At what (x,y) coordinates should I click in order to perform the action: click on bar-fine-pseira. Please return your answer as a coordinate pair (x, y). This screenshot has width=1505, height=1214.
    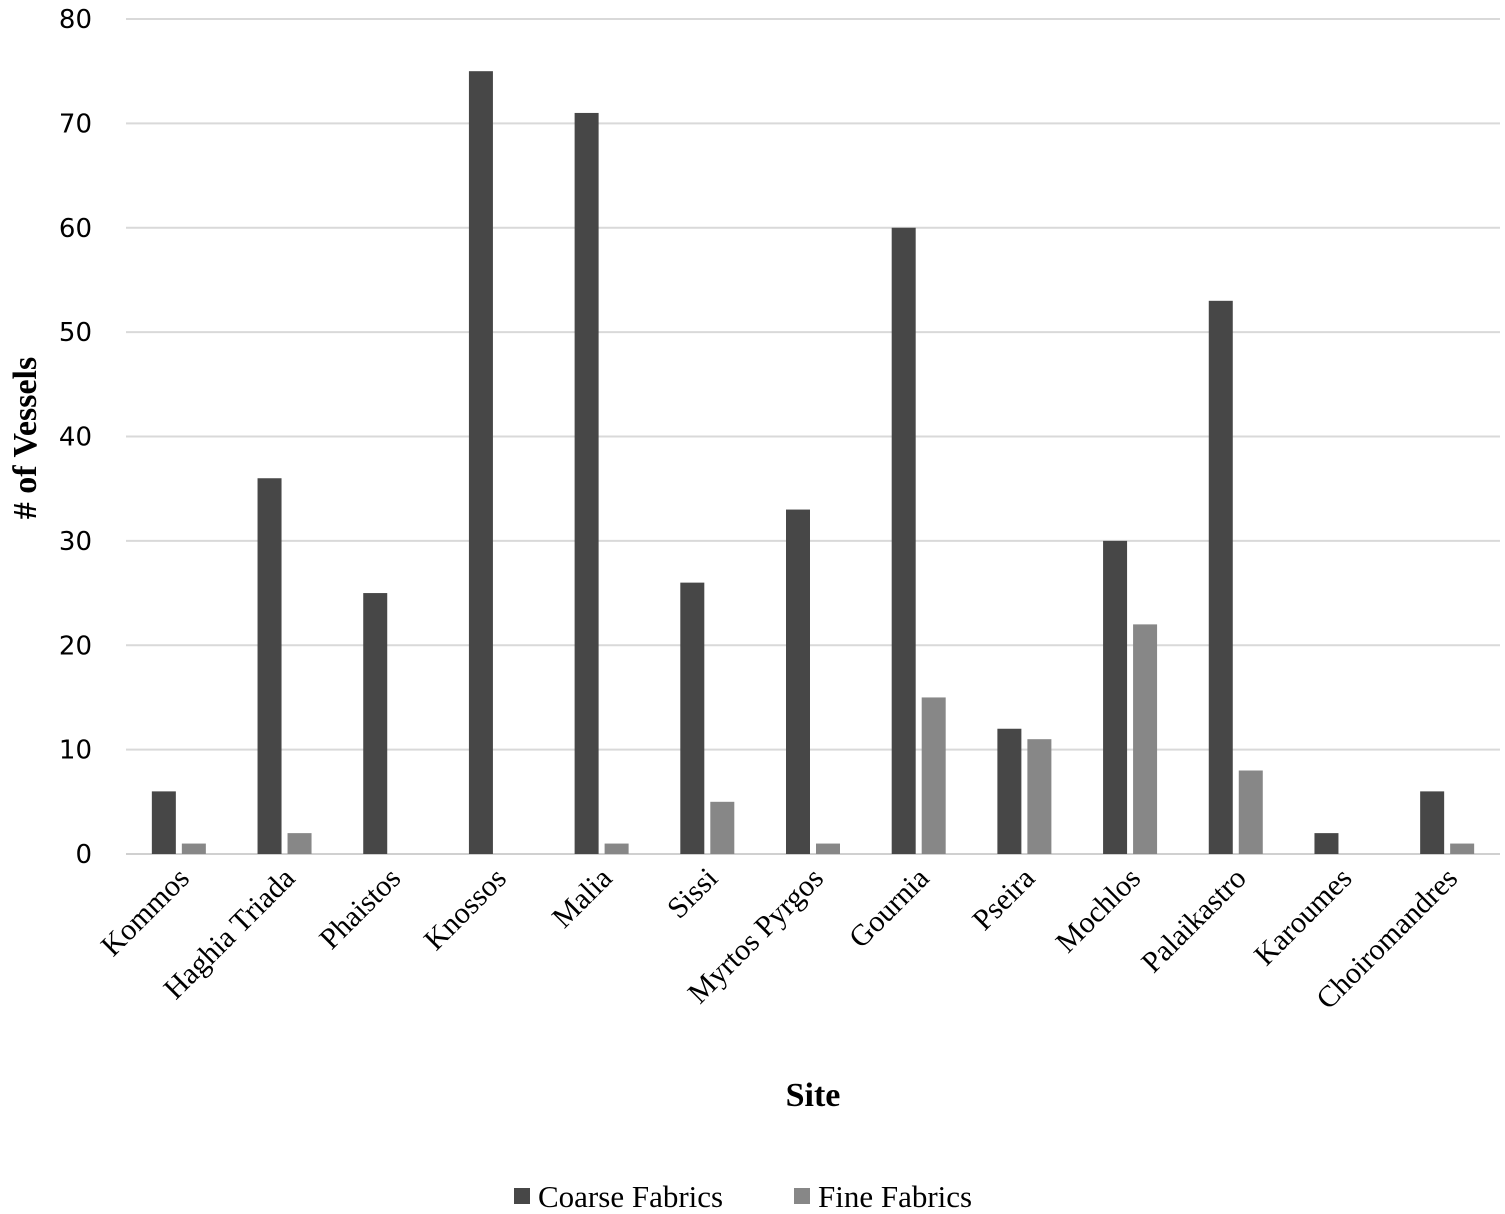
    Looking at the image, I should click on (1039, 796).